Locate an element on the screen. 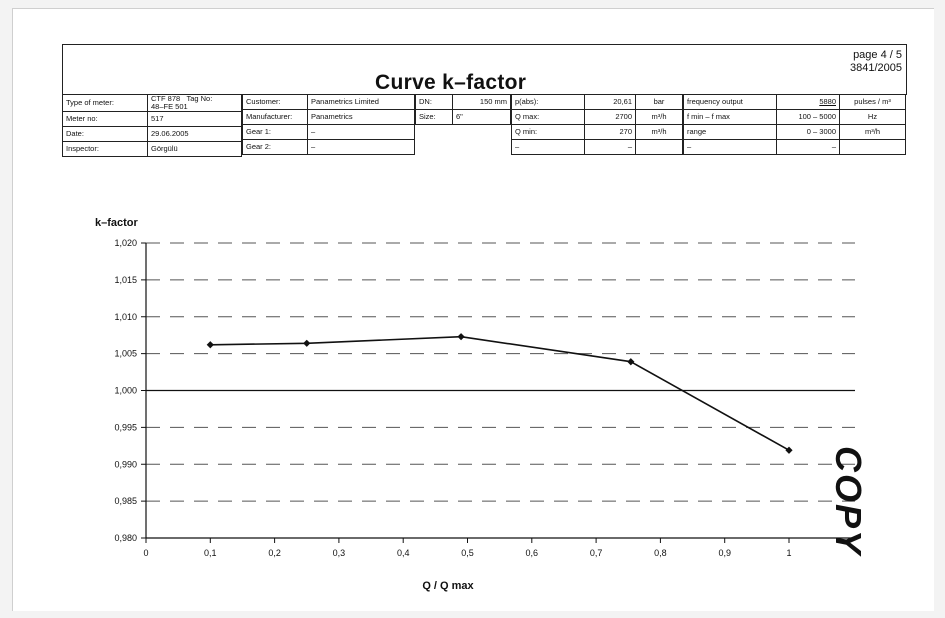 This screenshot has height=618, width=945. x-tick-label: 0,5 is located at coordinates (467, 553).